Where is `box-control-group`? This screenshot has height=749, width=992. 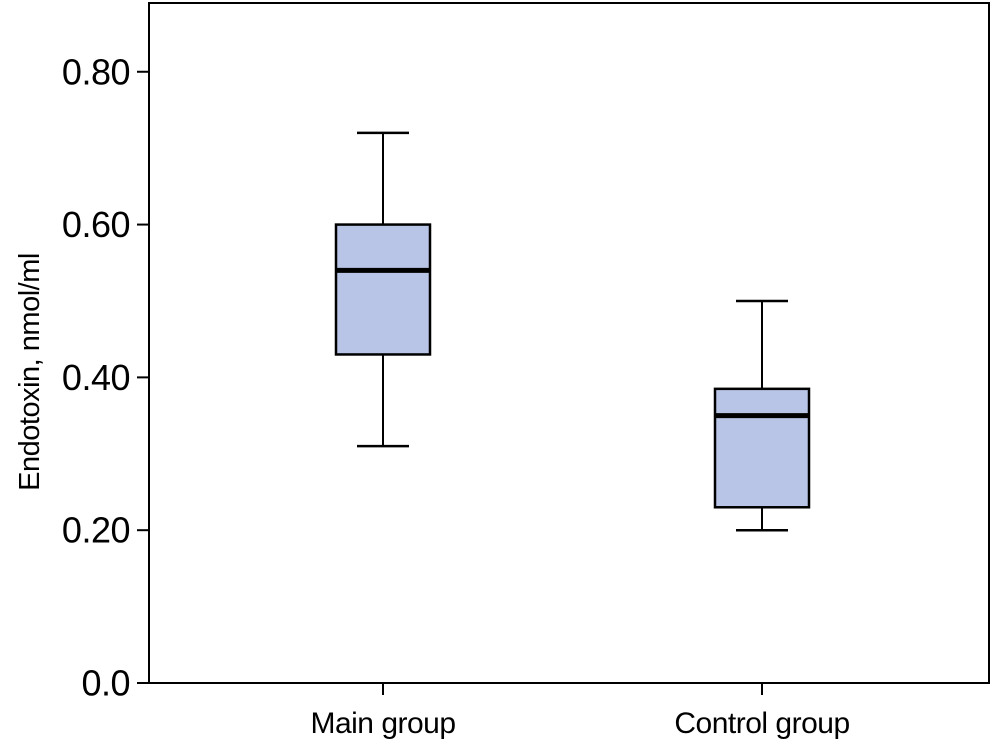 box-control-group is located at coordinates (762, 415).